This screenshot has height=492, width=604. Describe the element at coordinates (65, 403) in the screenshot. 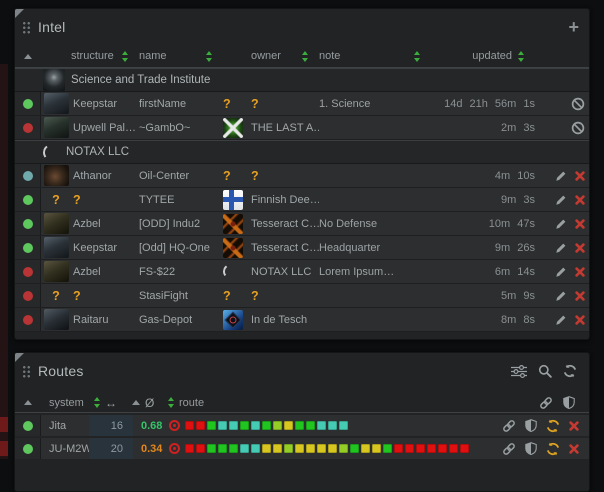

I see `column-header-system: system` at that location.